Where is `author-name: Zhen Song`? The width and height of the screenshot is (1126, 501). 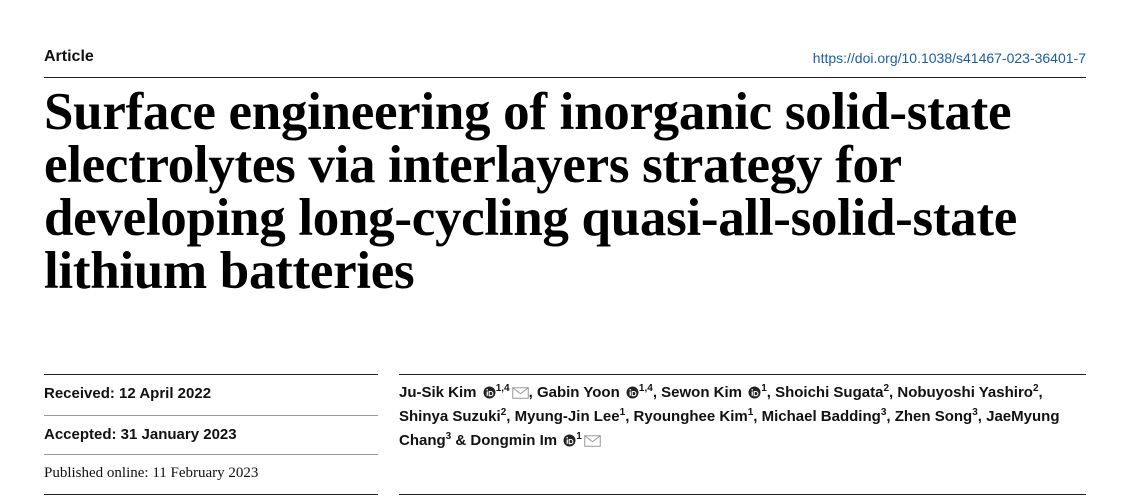
author-name: Zhen Song is located at coordinates (933, 416).